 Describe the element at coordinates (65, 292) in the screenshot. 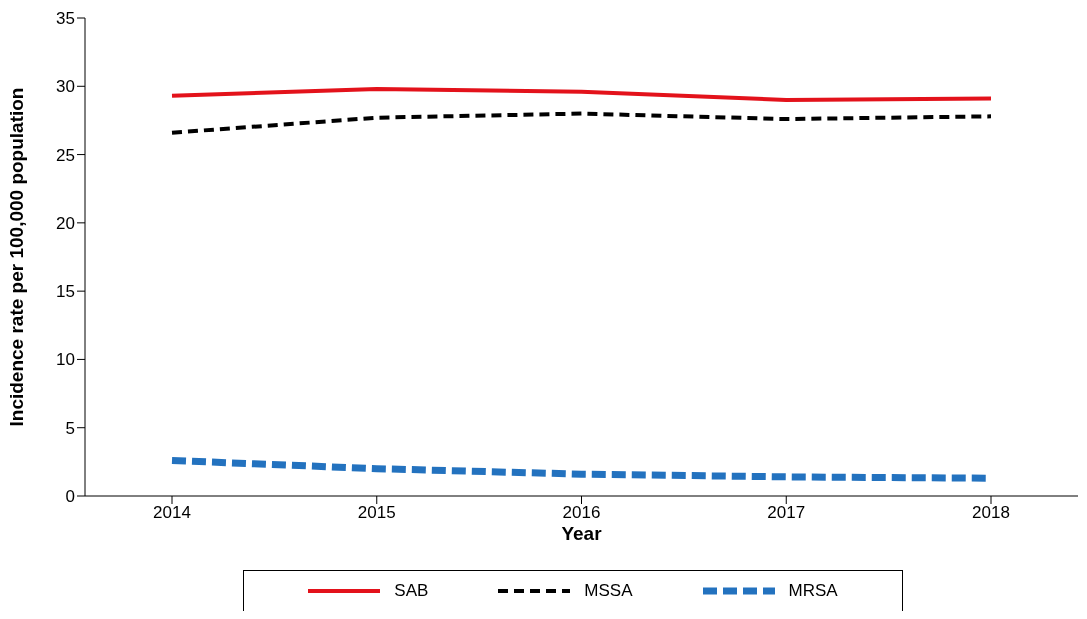

I see `y-tick-label: 15` at that location.